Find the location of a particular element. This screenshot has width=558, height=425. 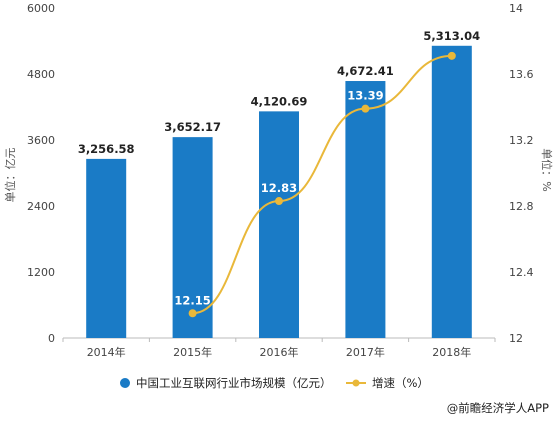

legend-line-marker is located at coordinates (356, 383).